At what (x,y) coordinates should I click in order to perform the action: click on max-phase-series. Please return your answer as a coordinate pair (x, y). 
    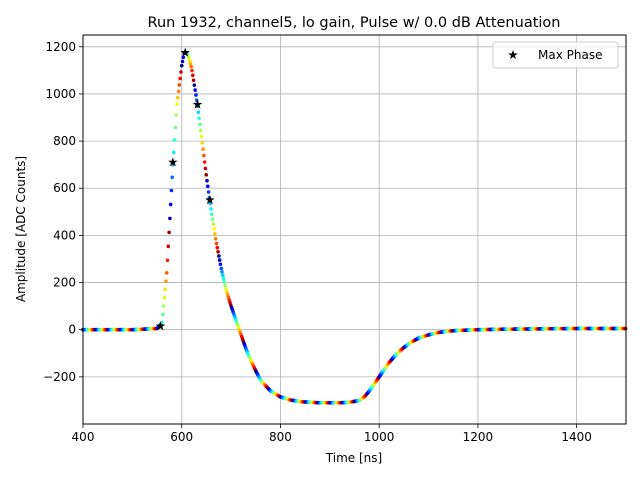
    Looking at the image, I should click on (185, 189).